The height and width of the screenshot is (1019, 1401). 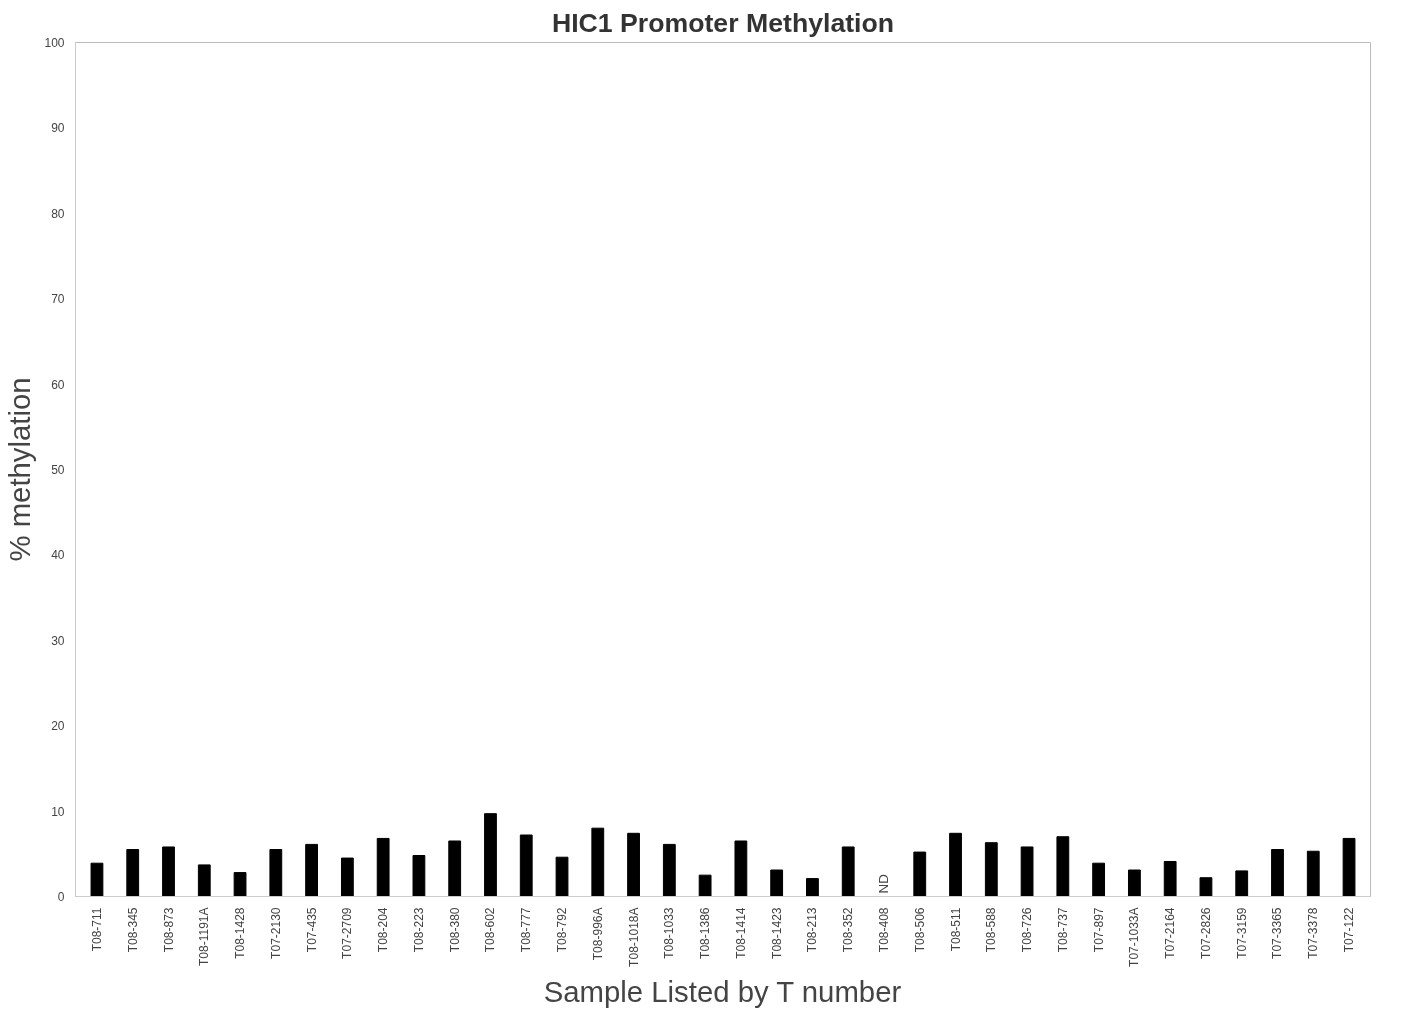 What do you see at coordinates (58, 299) in the screenshot?
I see `y-tick-label: 70` at bounding box center [58, 299].